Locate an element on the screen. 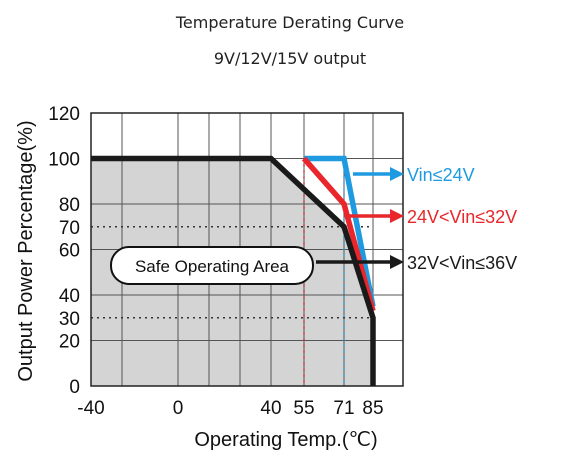 The width and height of the screenshot is (579, 457). x-tick-labels: -40 0 40 55 71 85 is located at coordinates (230, 408).